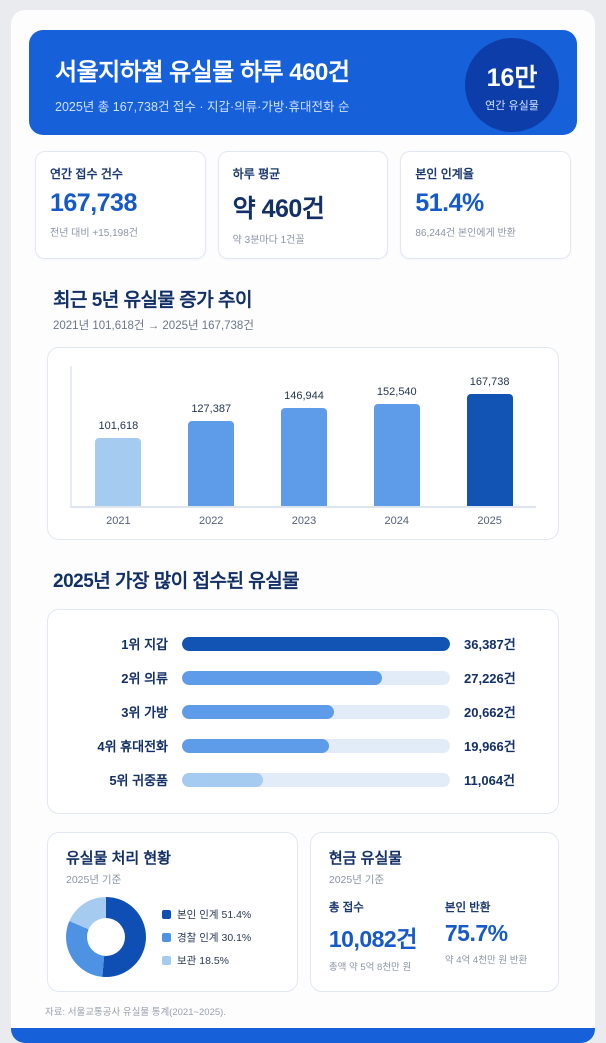 Image resolution: width=606 pixels, height=1043 pixels. Describe the element at coordinates (94, 233) in the screenshot. I see `stat-sub: 전년 대비 +15,198건` at that location.